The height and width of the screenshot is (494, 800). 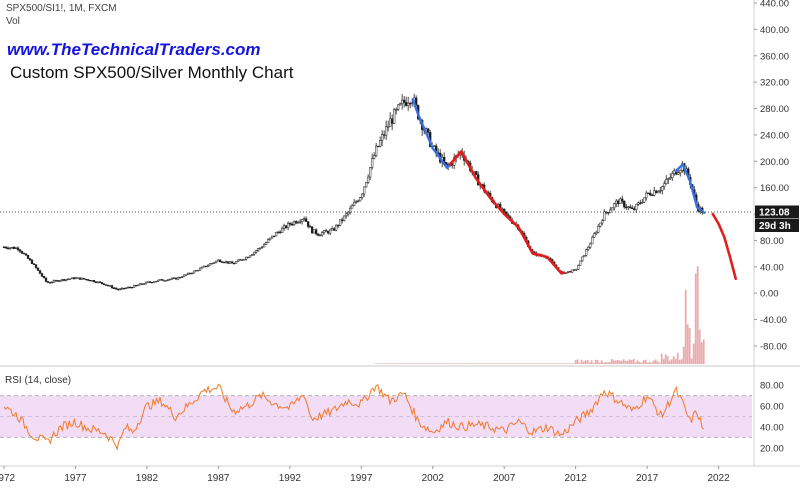 I want to click on rsi-line, so click(x=354, y=417).